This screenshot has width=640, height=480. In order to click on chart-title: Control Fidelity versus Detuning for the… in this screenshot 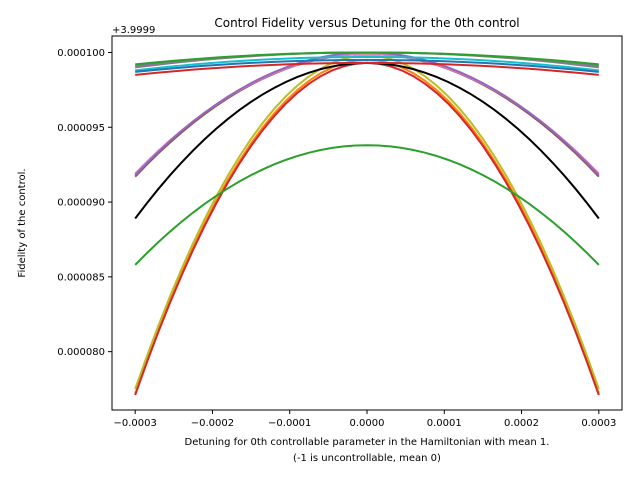, I will do `click(366, 23)`.